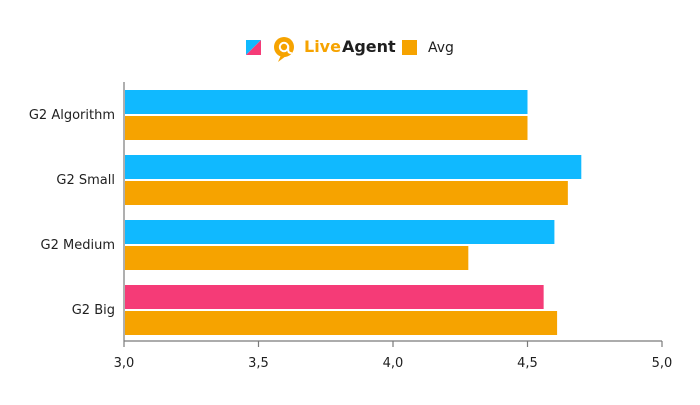  What do you see at coordinates (369, 46) in the screenshot?
I see `legend-liveagent-label-agent: Agent` at bounding box center [369, 46].